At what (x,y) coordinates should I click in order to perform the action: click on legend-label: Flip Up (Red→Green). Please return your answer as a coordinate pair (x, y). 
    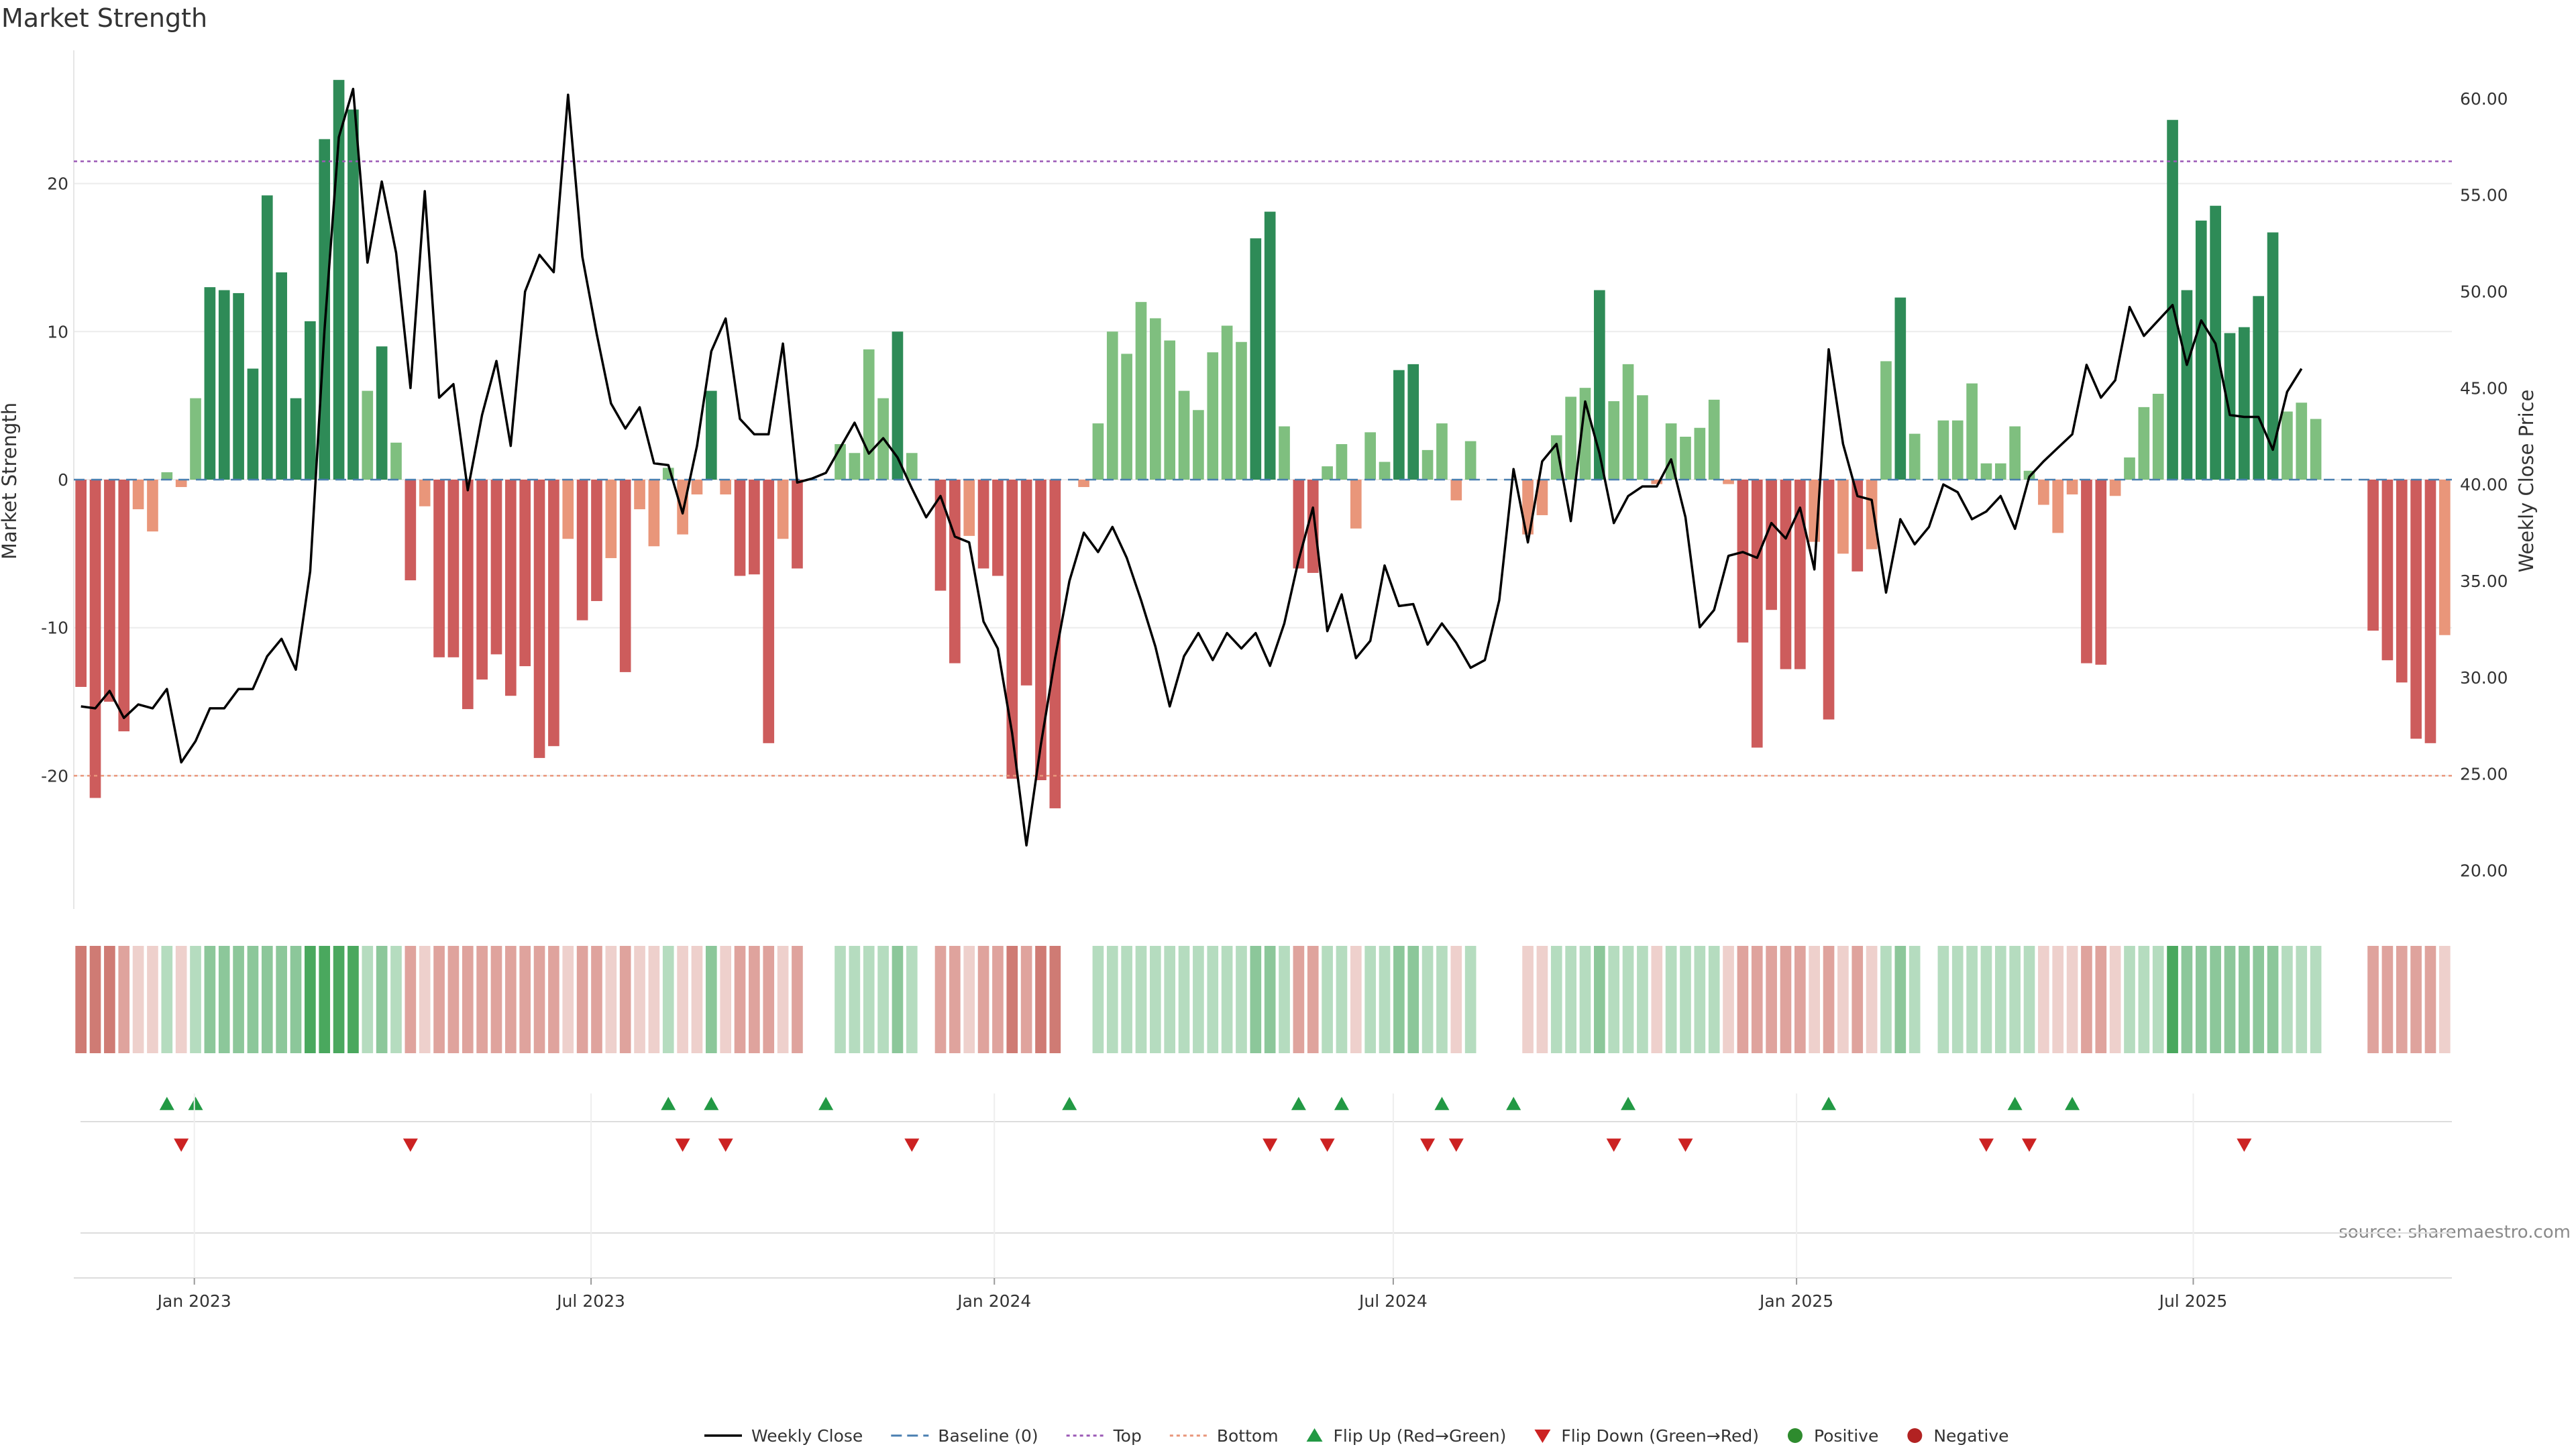
    Looking at the image, I should click on (1420, 1436).